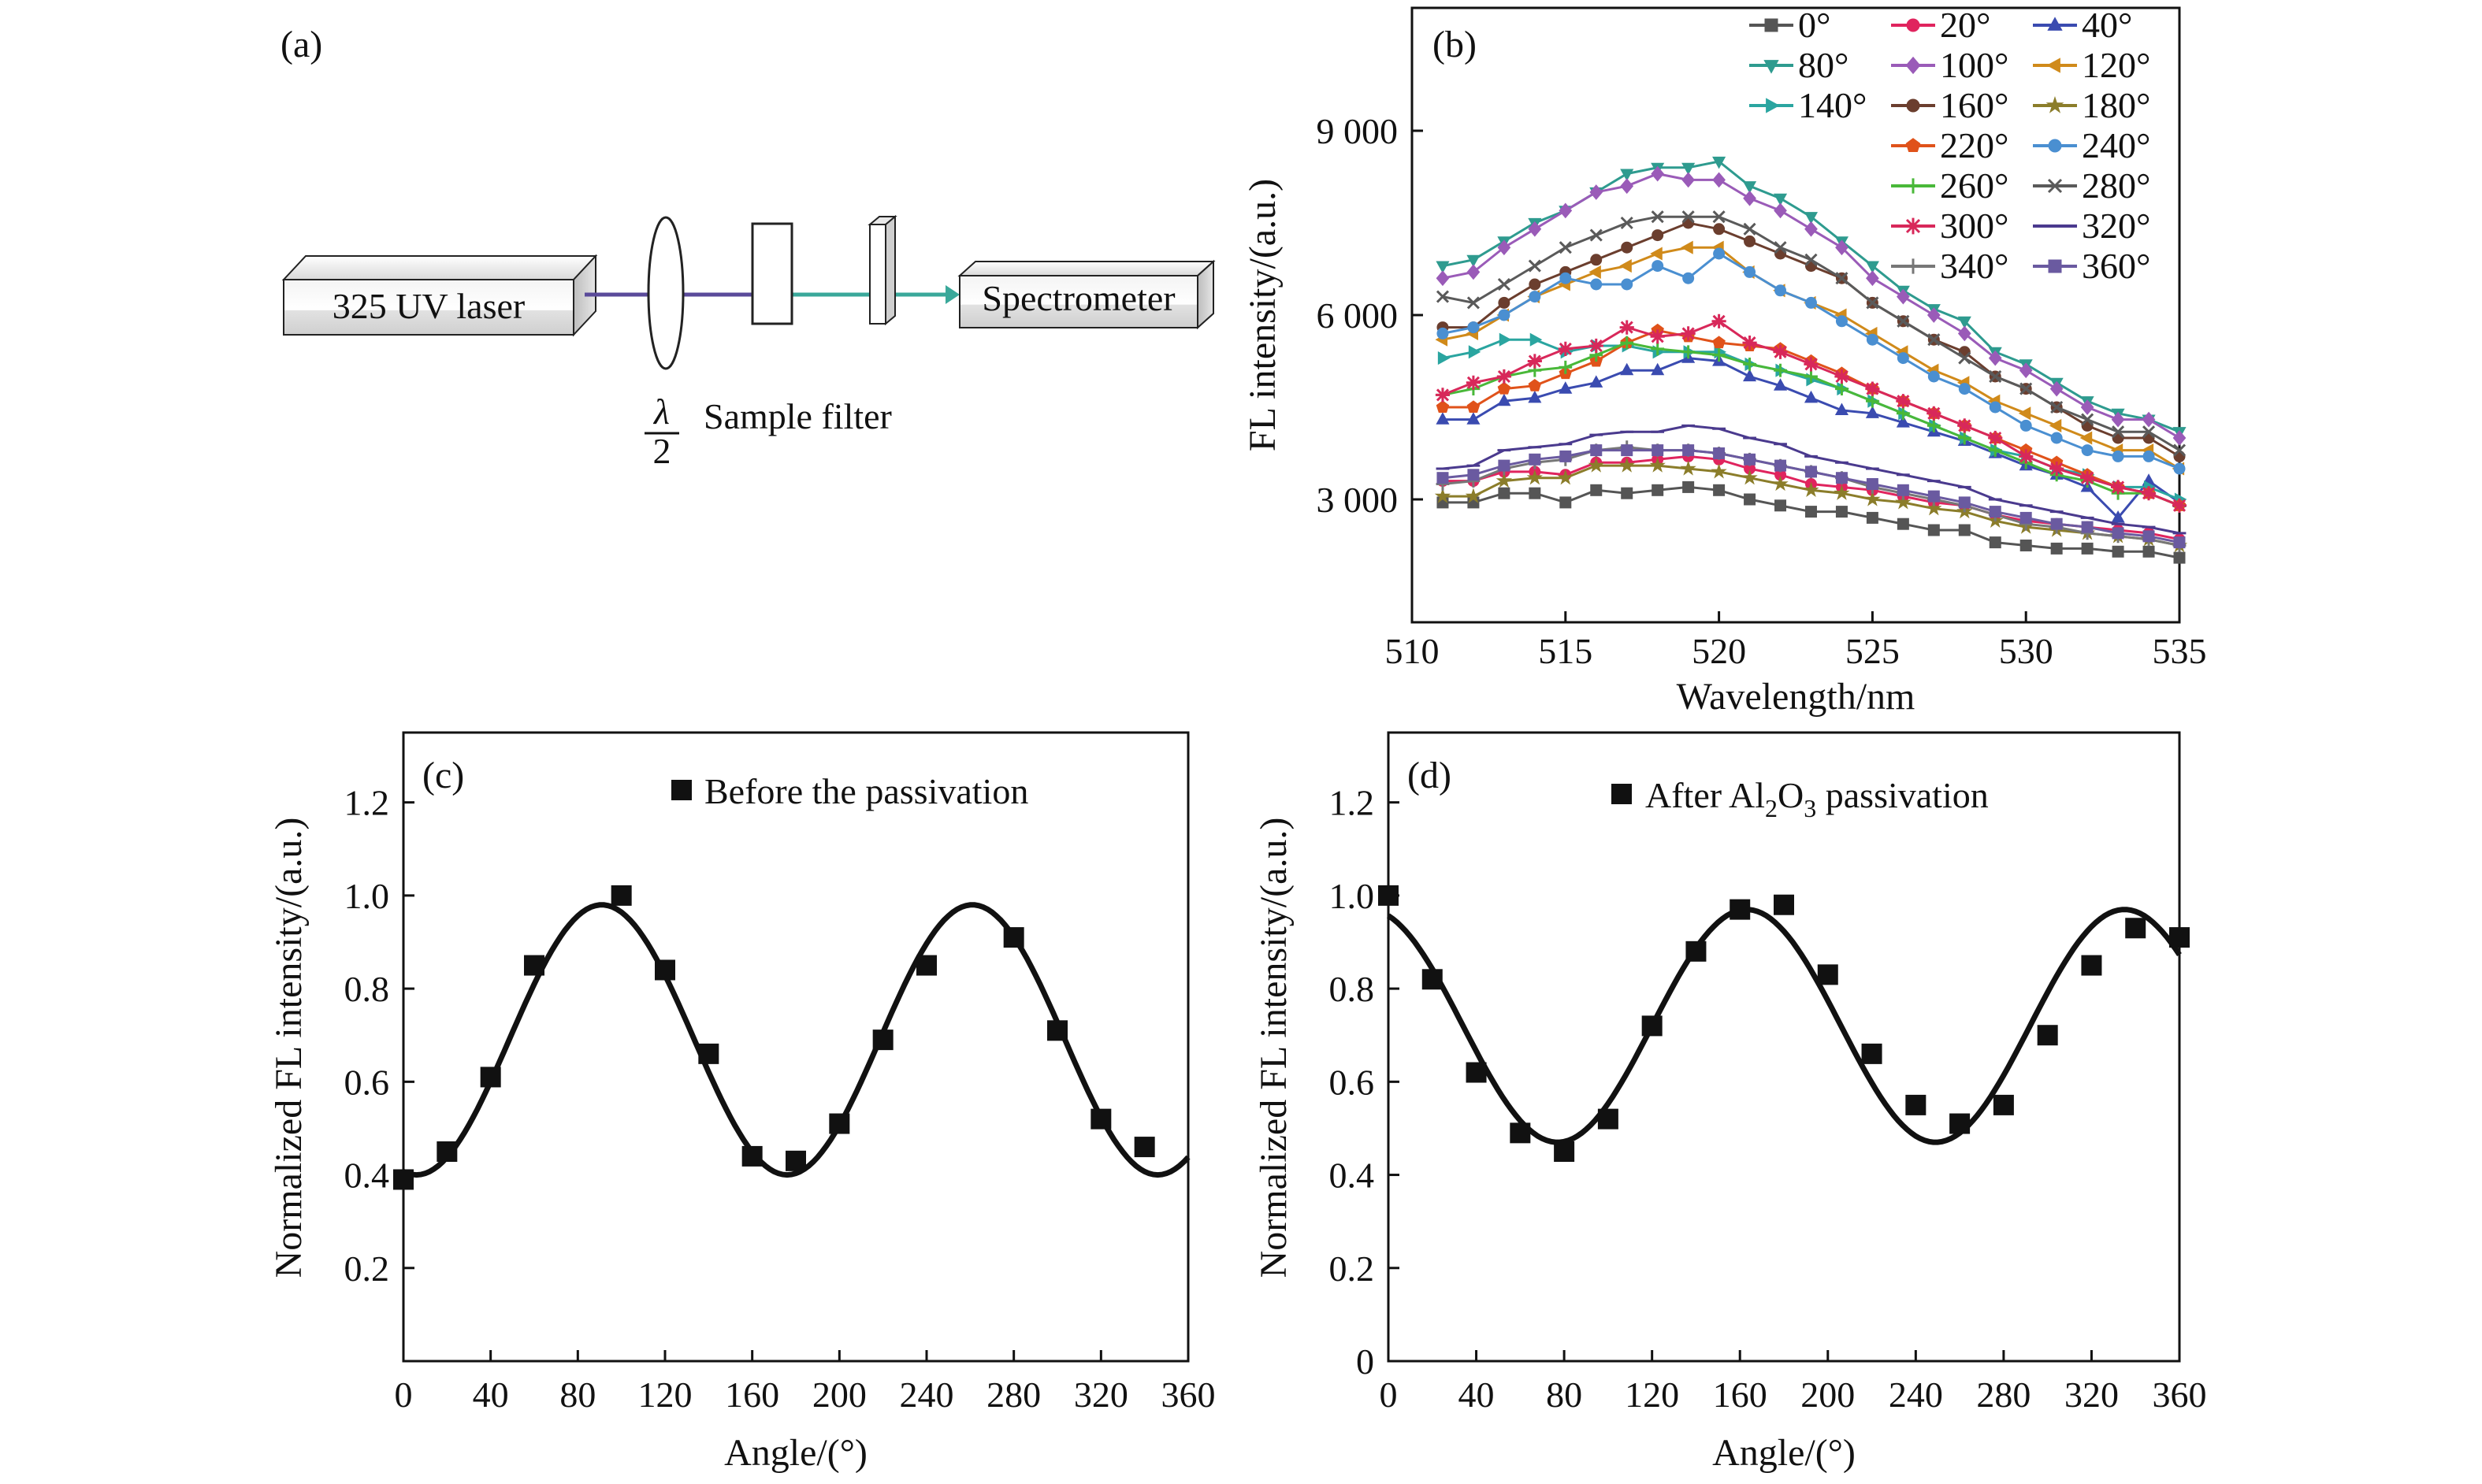 Image resolution: width=2482 pixels, height=1484 pixels. What do you see at coordinates (1274, 1048) in the screenshot?
I see `panel-d-ylabel: Normalized FL intensity/(a.u.)` at bounding box center [1274, 1048].